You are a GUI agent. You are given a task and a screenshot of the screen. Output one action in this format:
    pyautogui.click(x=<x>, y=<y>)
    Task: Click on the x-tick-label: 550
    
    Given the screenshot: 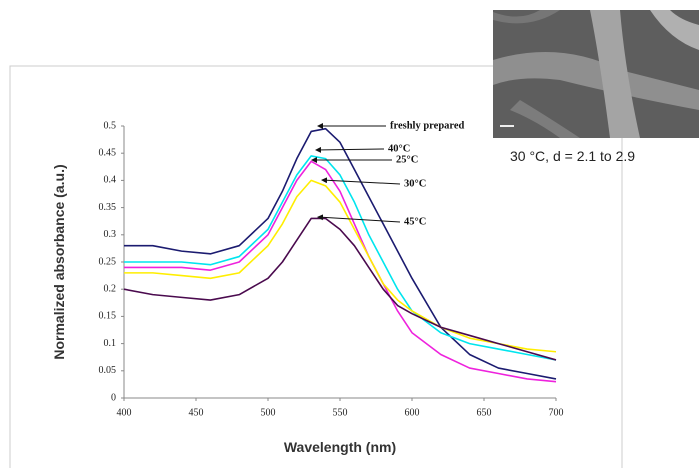 What is the action you would take?
    pyautogui.click(x=340, y=412)
    